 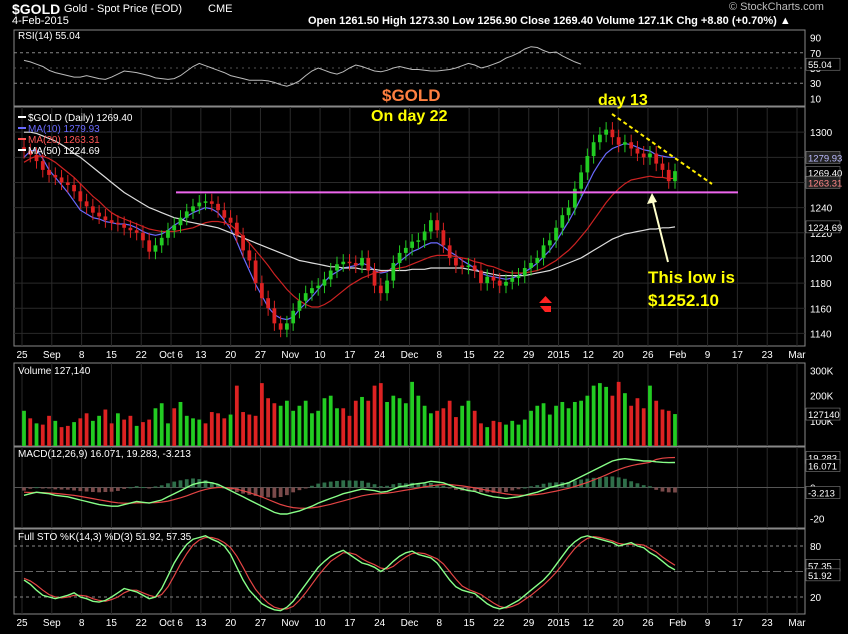 I want to click on price-x-label: 20, so click(x=231, y=355).